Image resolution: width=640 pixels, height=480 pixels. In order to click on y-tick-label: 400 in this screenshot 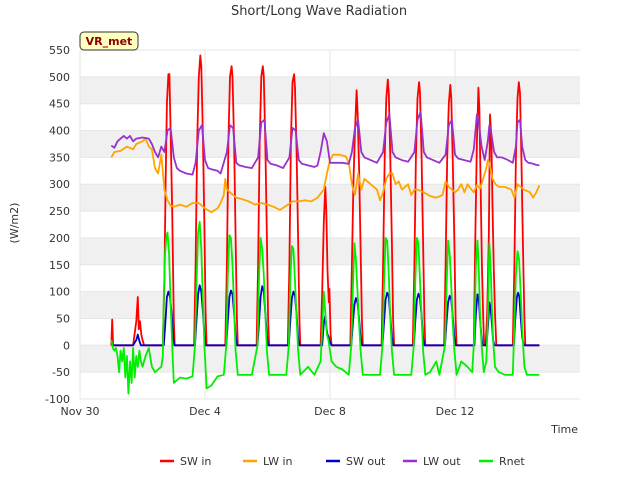, I will do `click(59, 131)`.